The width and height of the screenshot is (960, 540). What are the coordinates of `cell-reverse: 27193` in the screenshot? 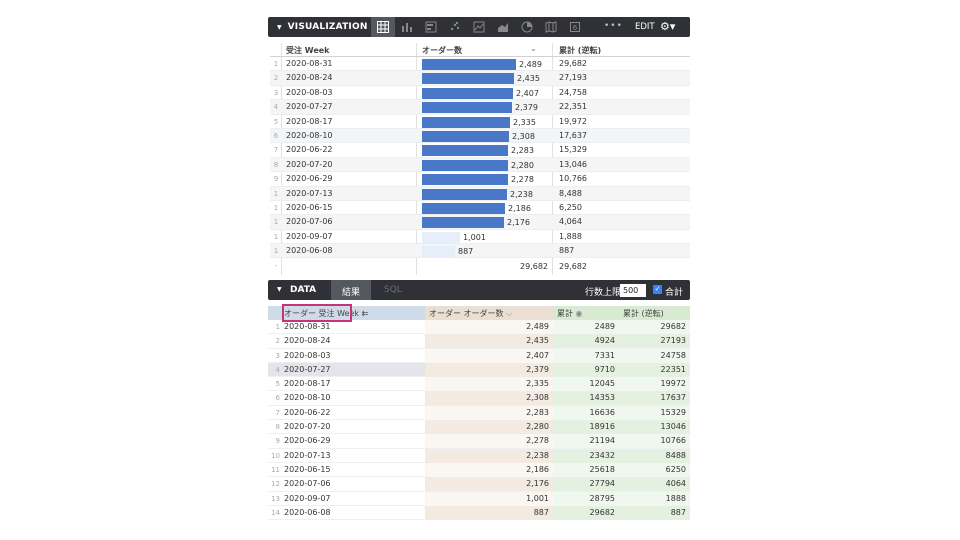 It's located at (673, 341).